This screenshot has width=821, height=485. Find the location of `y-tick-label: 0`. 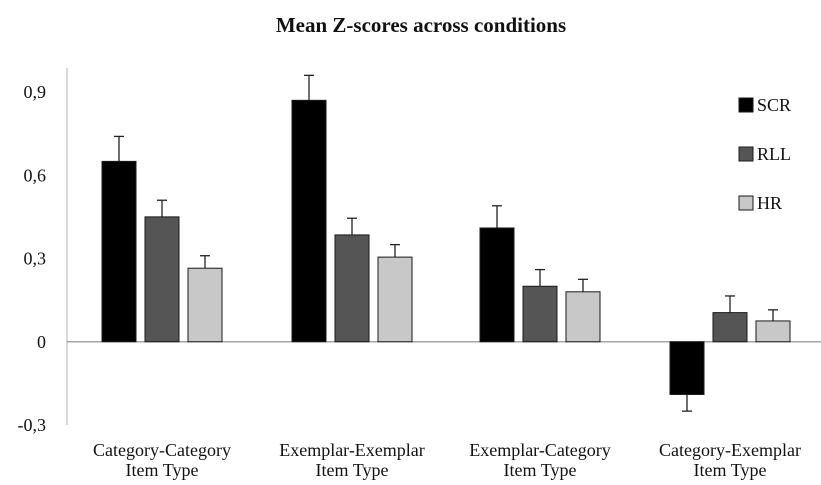

y-tick-label: 0 is located at coordinates (41, 342).